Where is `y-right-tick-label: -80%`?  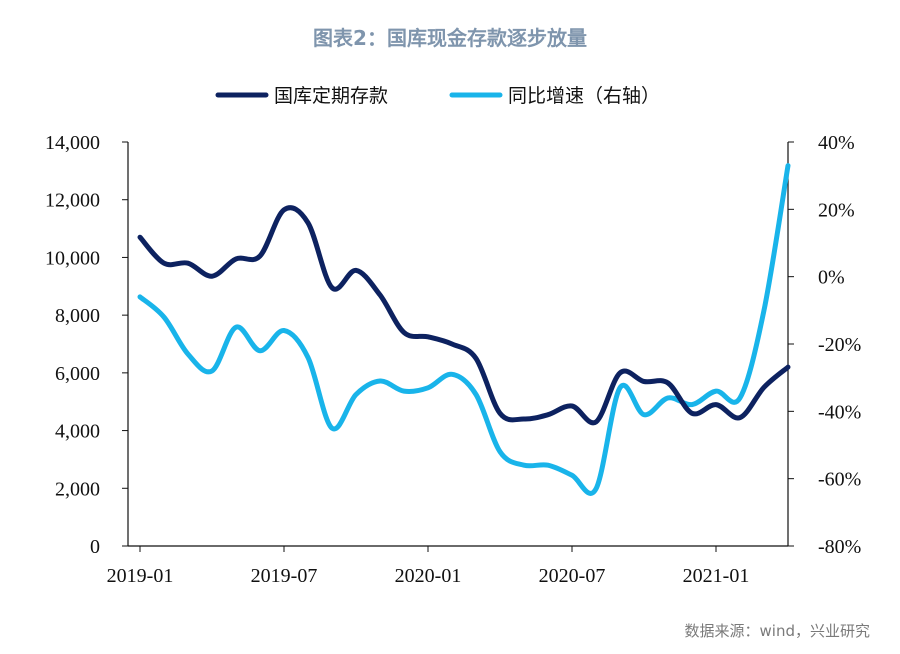 y-right-tick-label: -80% is located at coordinates (839, 547).